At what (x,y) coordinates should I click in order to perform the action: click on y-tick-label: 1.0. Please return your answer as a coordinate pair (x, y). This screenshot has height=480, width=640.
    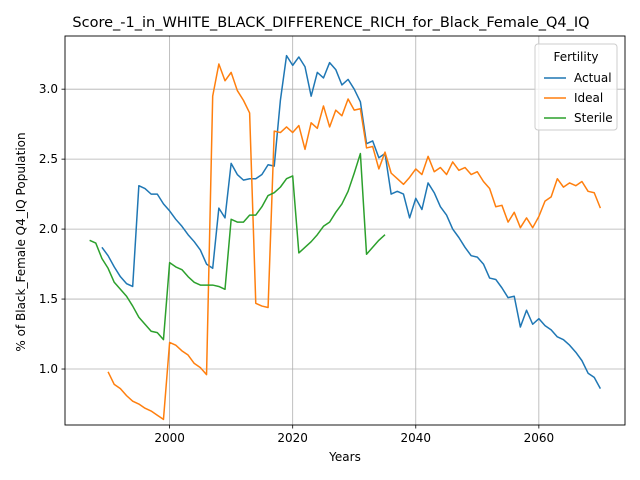
    Looking at the image, I should click on (48, 369).